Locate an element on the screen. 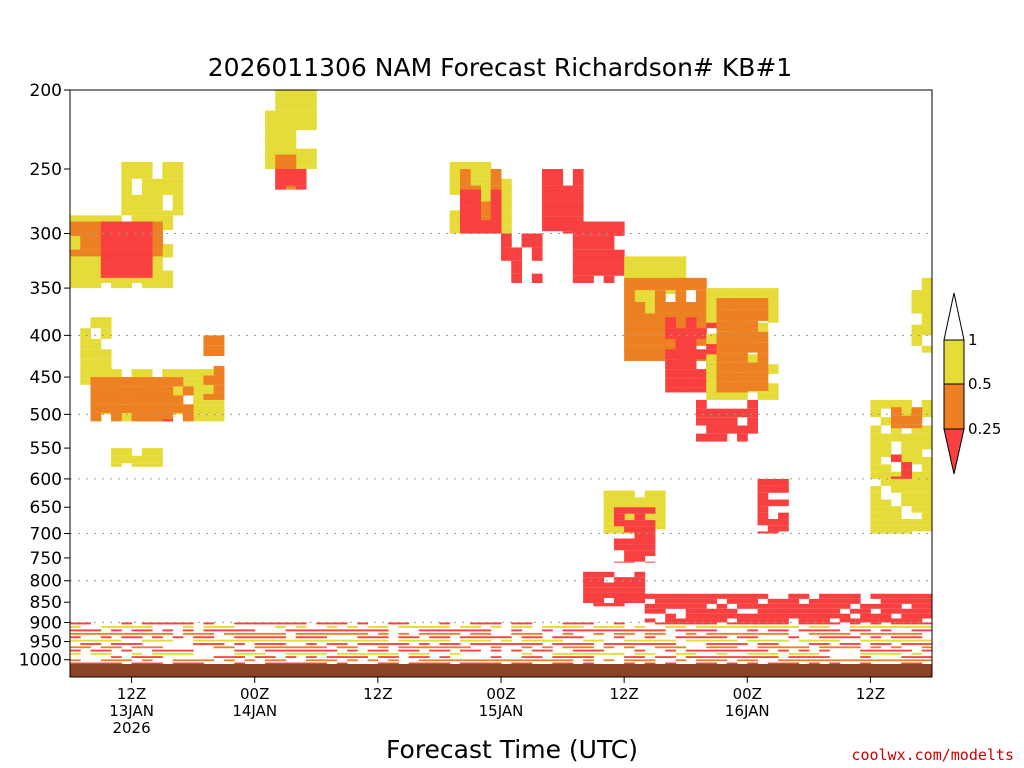 The height and width of the screenshot is (768, 1024). y-tick-label: 800 is located at coordinates (46, 582).